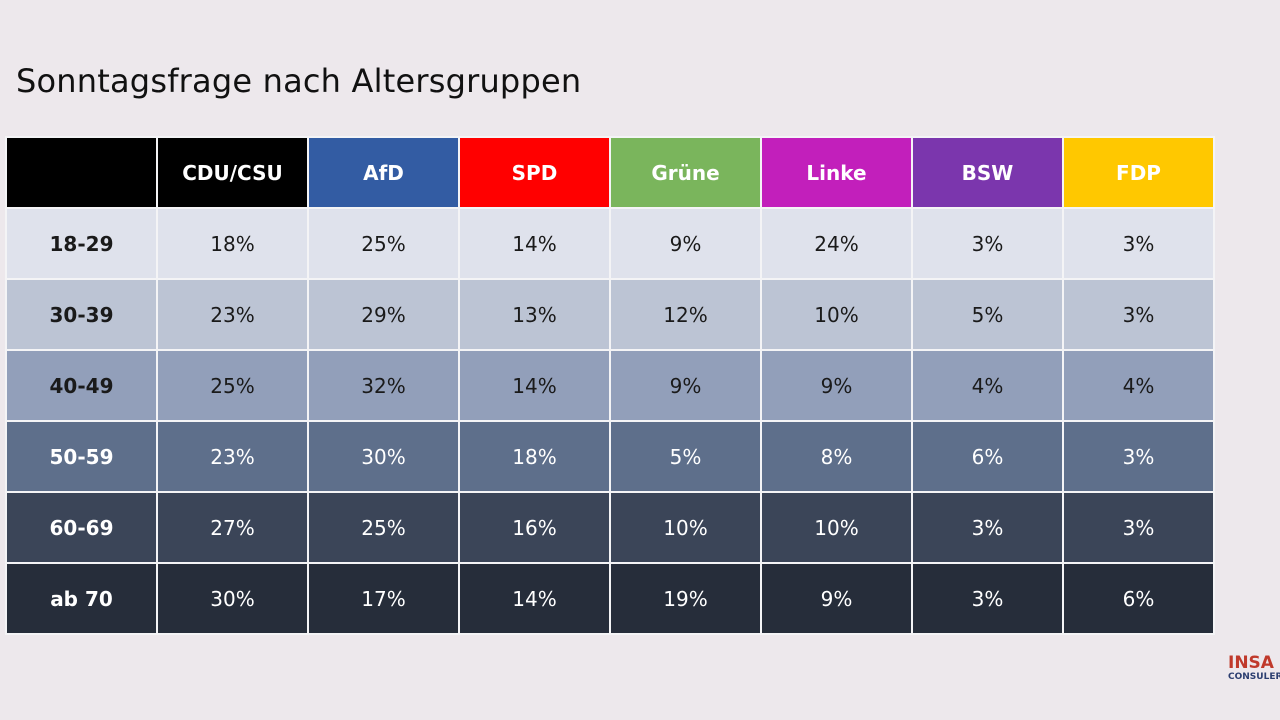 Image resolution: width=1280 pixels, height=720 pixels. Describe the element at coordinates (685, 598) in the screenshot. I see `table-cell: 19%` at that location.